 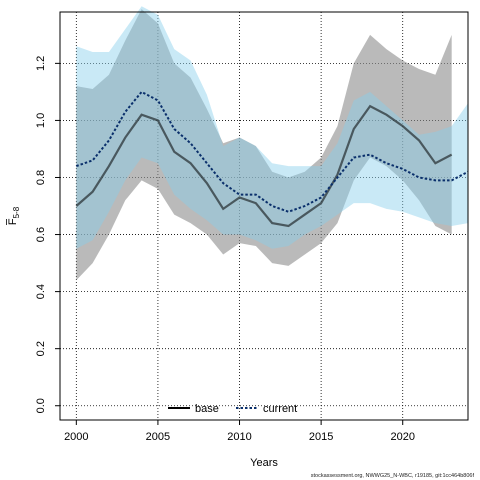 I want to click on x-axis: 2000 2005 2010 2015 2020, so click(x=239, y=431).